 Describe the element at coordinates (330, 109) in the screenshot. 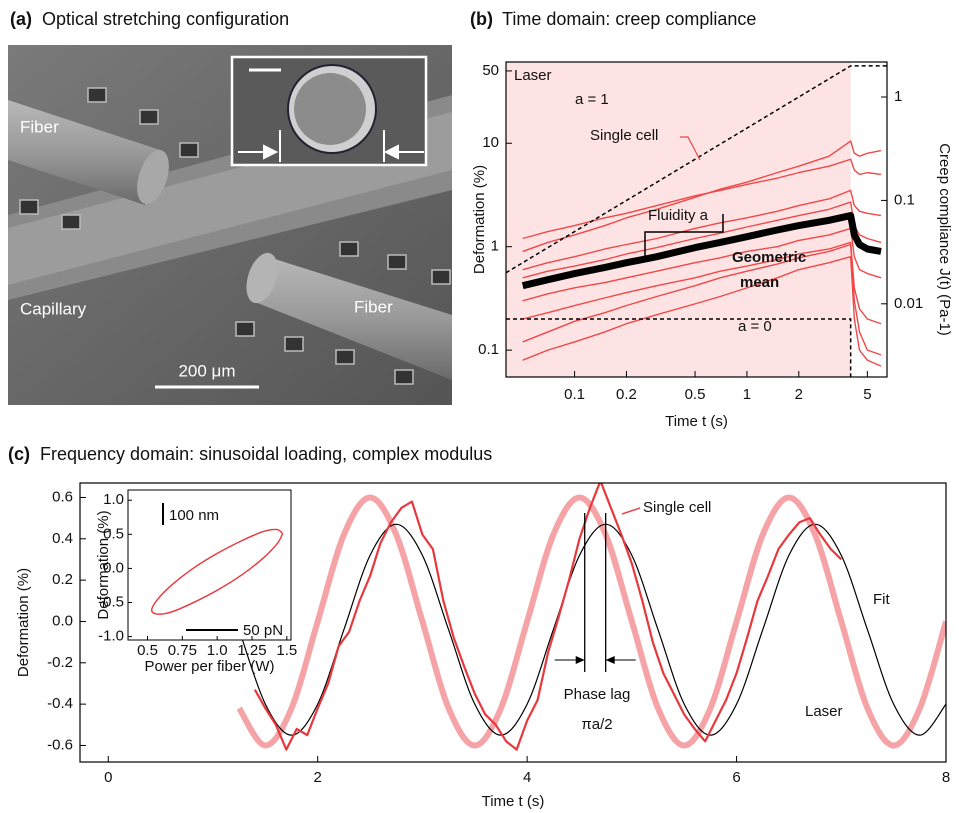

I see `cell-interior` at that location.